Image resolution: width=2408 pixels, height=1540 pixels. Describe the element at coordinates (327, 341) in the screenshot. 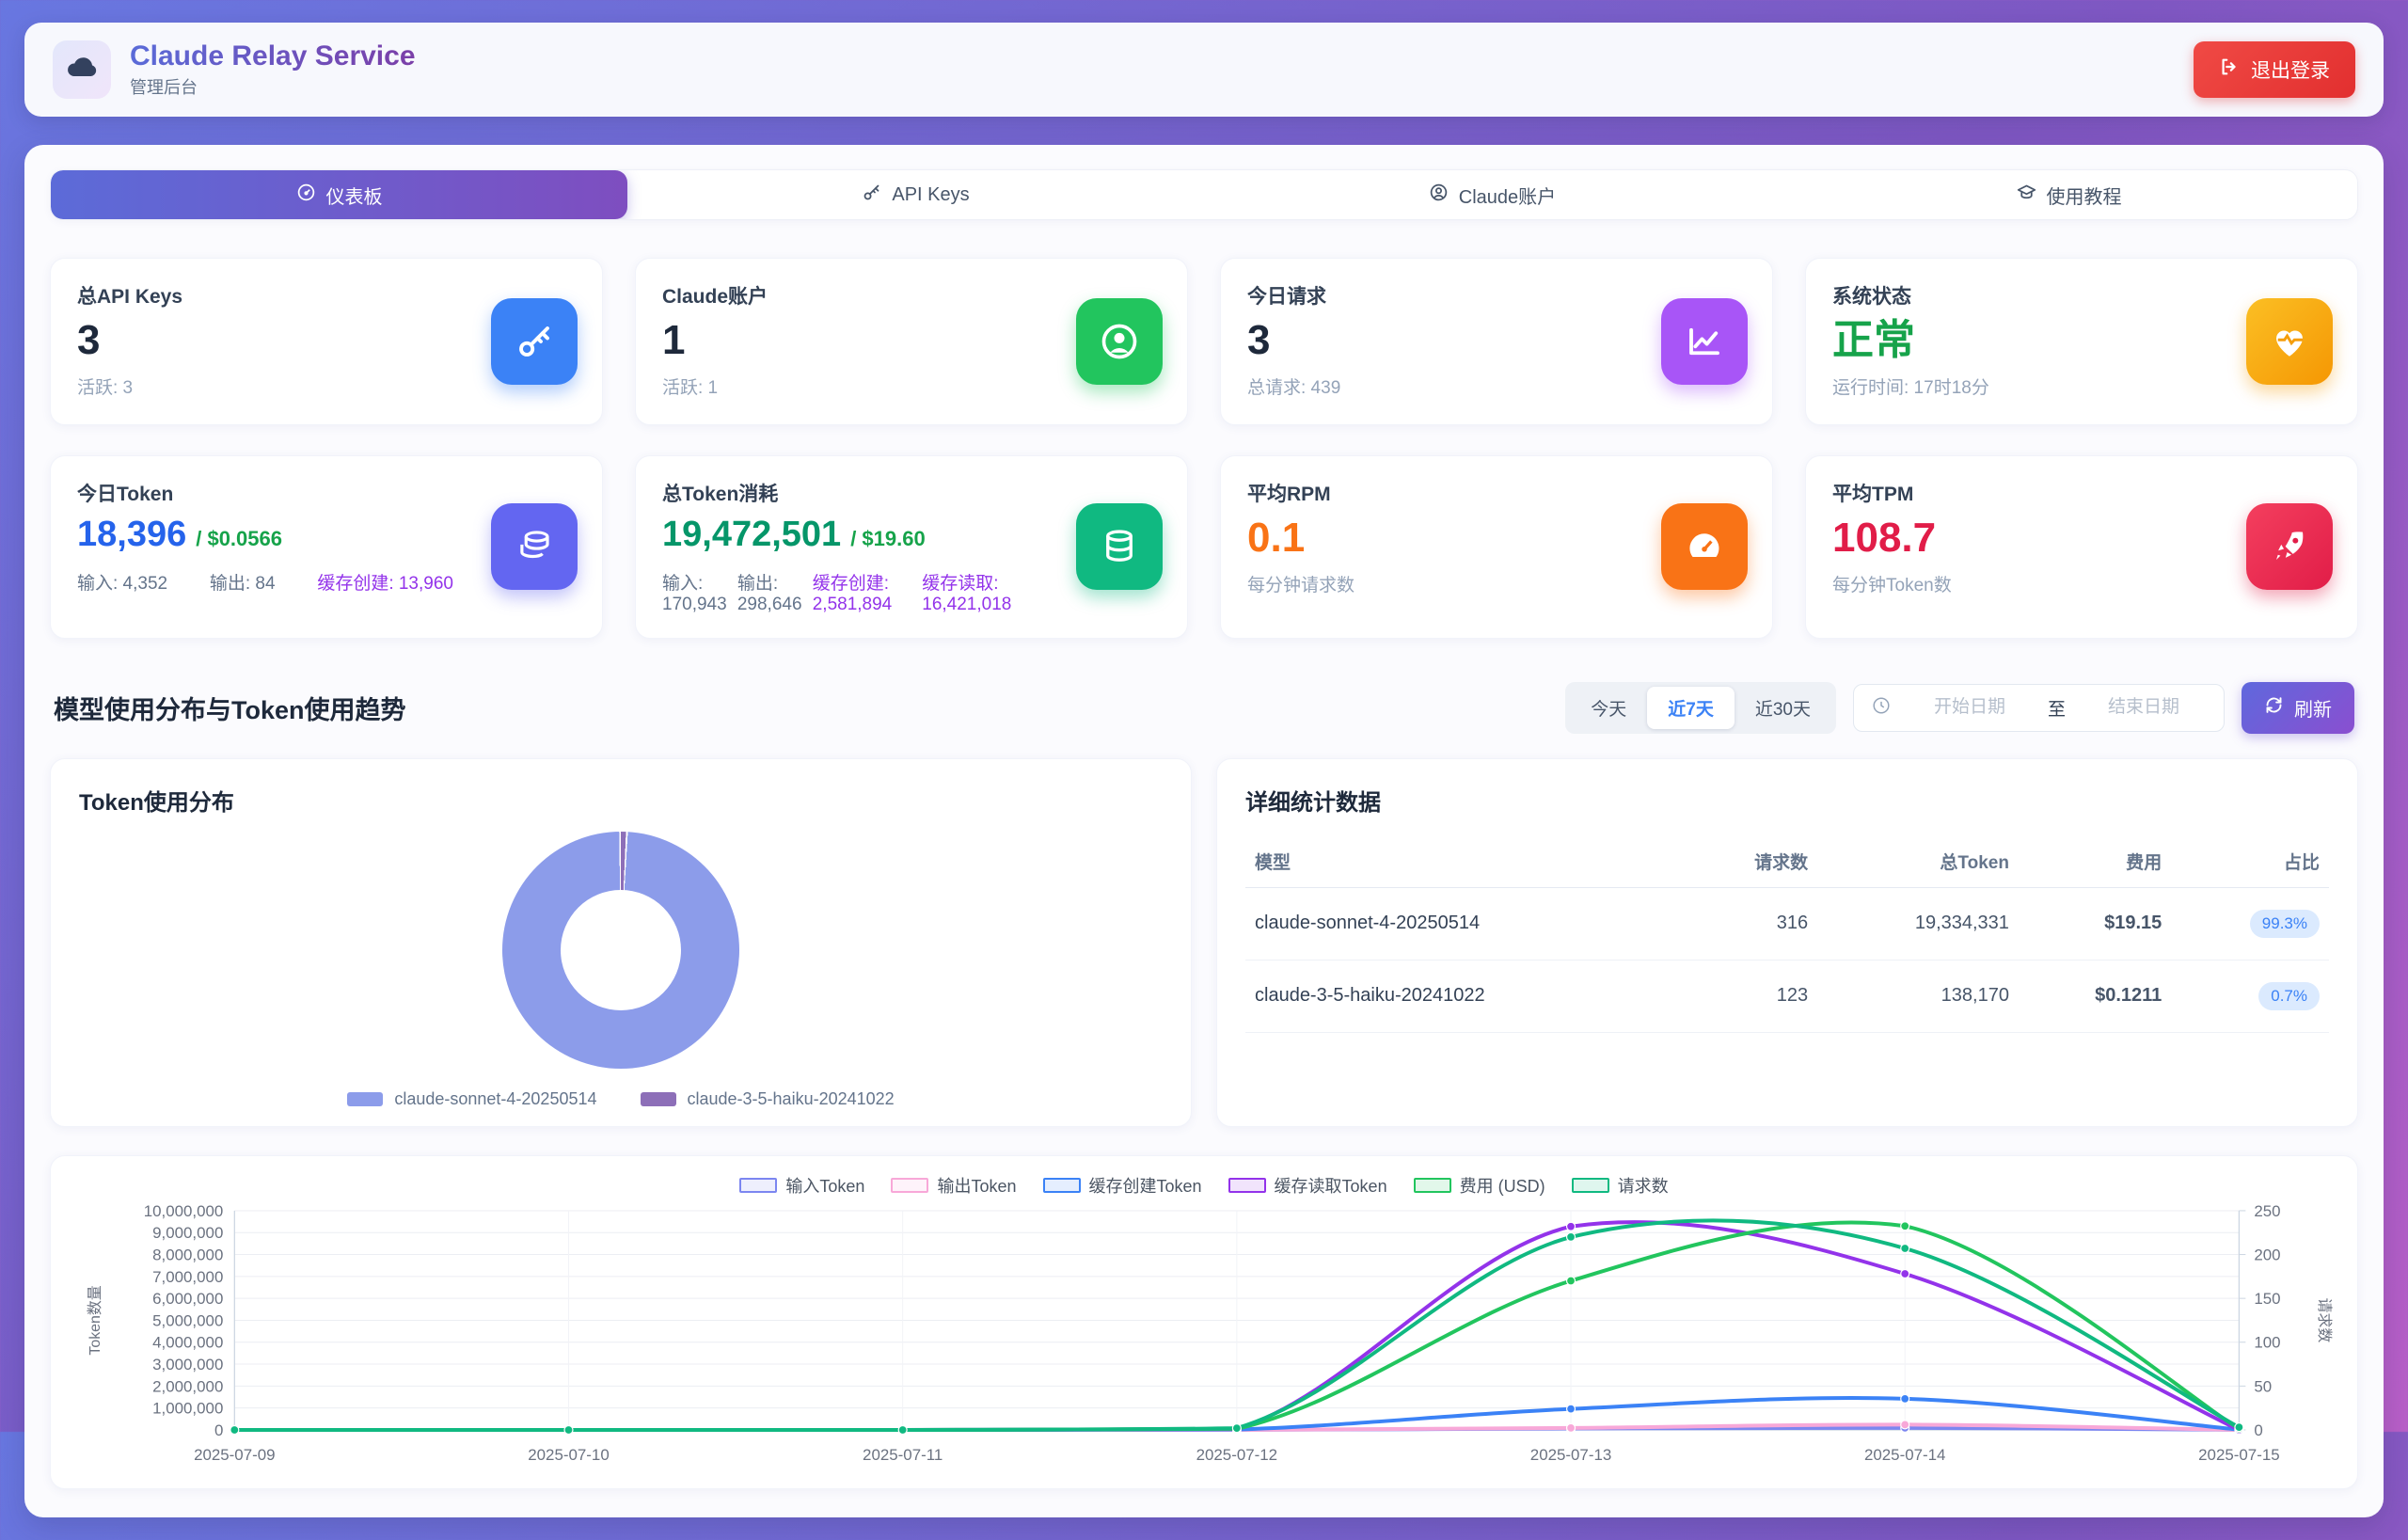

I see `stat-card-total-api-keys: 总API Keys 3 活跃: 3` at that location.